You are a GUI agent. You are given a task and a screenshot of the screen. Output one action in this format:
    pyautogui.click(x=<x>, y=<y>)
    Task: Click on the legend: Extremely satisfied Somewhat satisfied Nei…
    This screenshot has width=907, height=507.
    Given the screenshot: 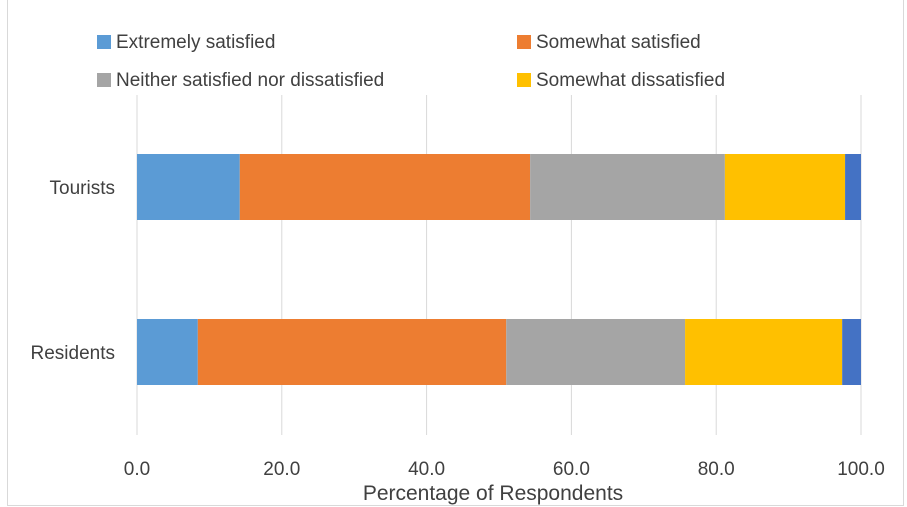 What is the action you would take?
    pyautogui.click(x=411, y=61)
    